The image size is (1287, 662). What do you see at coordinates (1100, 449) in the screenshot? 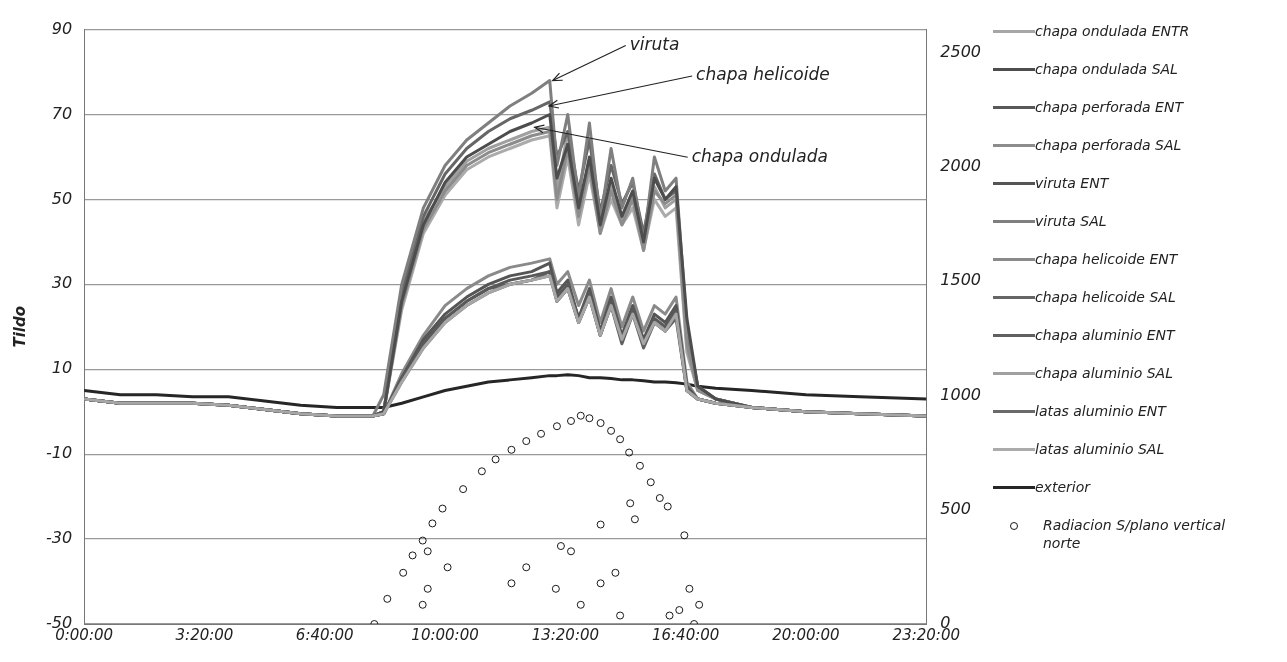
I see `legend-label: latas aluminio SAL` at bounding box center [1100, 449].